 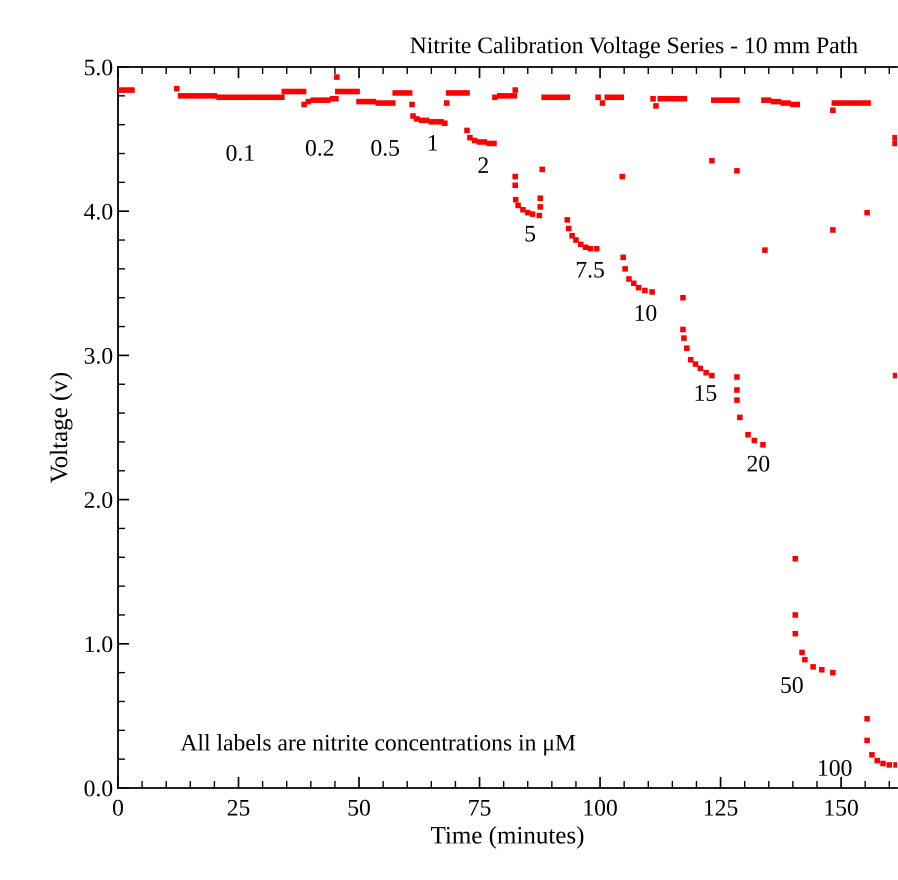 What do you see at coordinates (759, 464) in the screenshot?
I see `annotation: 20` at bounding box center [759, 464].